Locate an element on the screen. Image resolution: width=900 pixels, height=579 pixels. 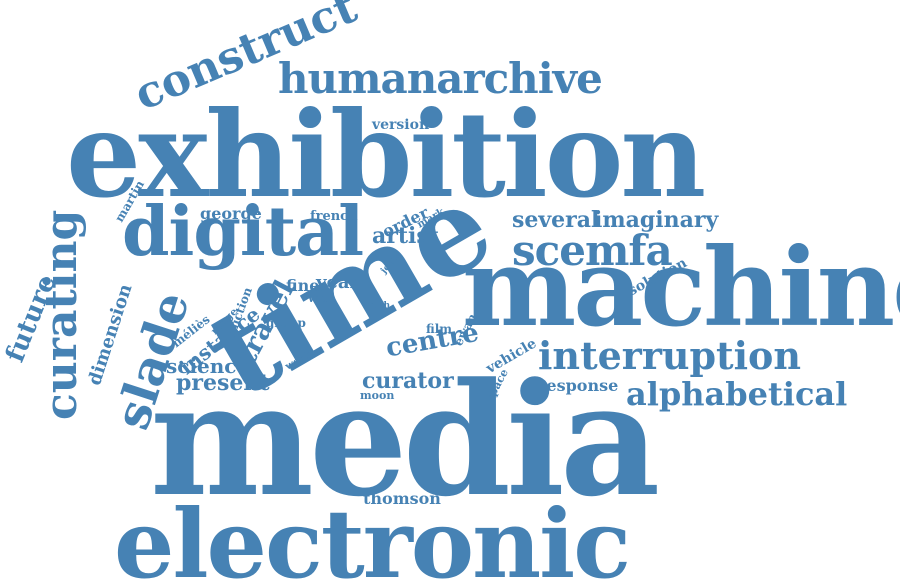
word-ruth: ruth is located at coordinates (379, 306).